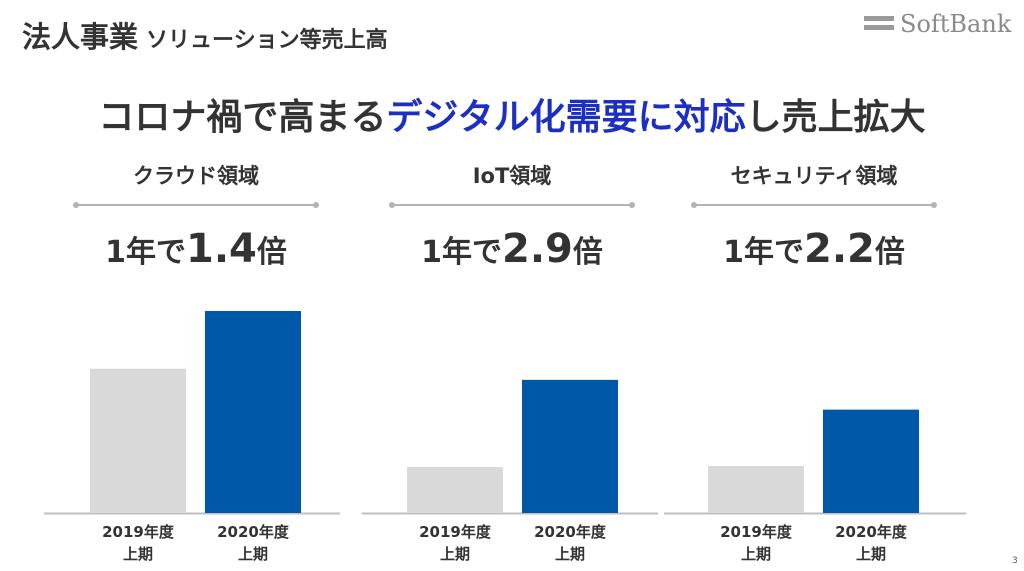 The height and width of the screenshot is (571, 1024). I want to click on headline-part-1: コロナ禍で高まる, so click(242, 117).